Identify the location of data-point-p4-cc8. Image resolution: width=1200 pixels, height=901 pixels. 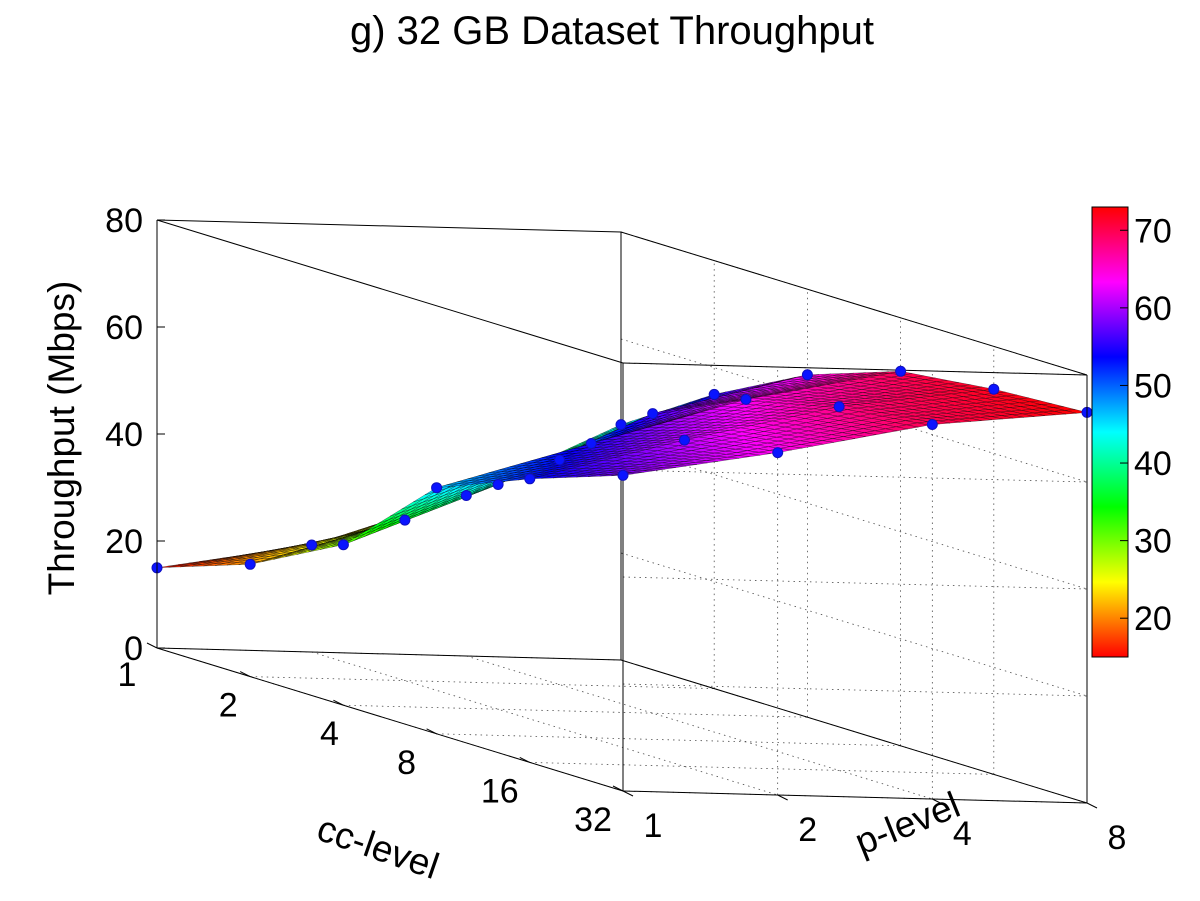
(746, 399).